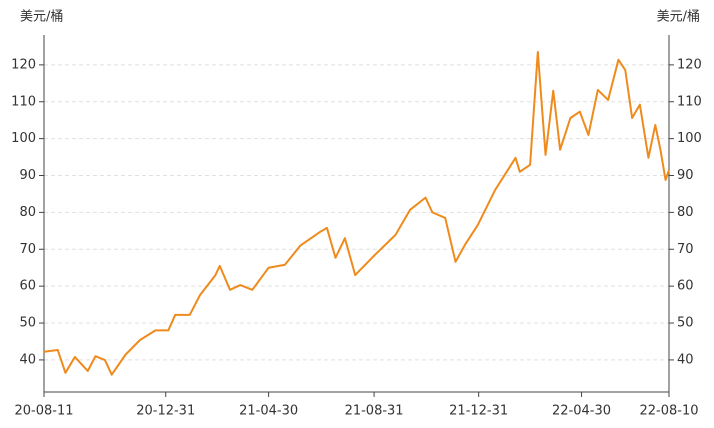 This screenshot has width=714, height=428. What do you see at coordinates (43, 411) in the screenshot?
I see `x-tick-label: 20-08-11` at bounding box center [43, 411].